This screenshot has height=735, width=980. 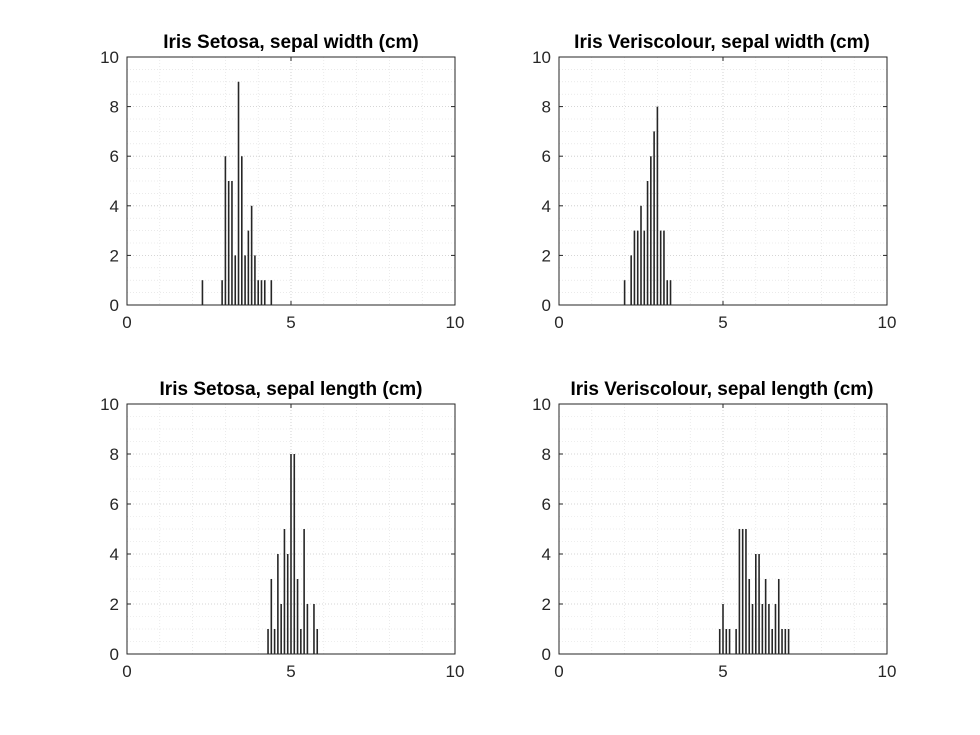 What do you see at coordinates (291, 389) in the screenshot?
I see `subplot-title: Iris Setosa, sepal length (cm)` at bounding box center [291, 389].